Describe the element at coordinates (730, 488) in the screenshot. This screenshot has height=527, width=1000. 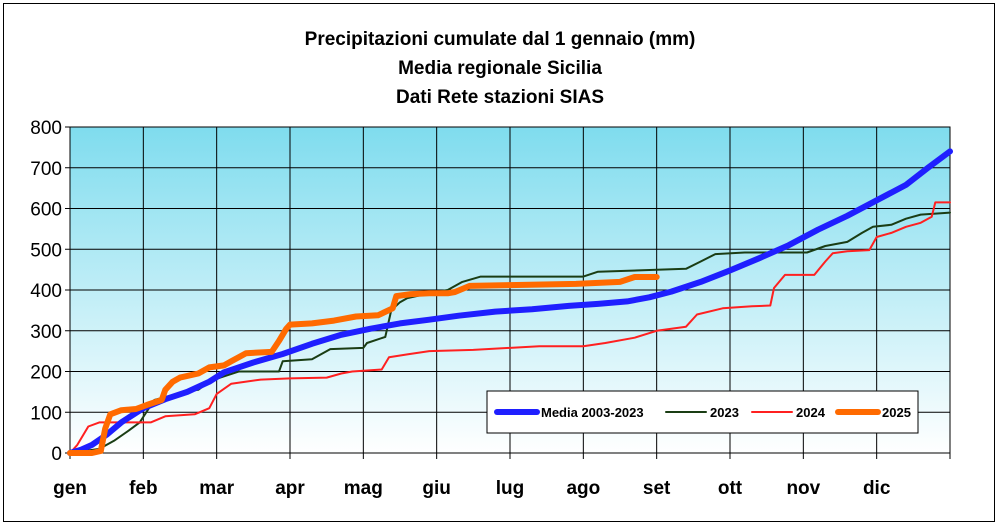
I see `x-tick-label: ott` at that location.